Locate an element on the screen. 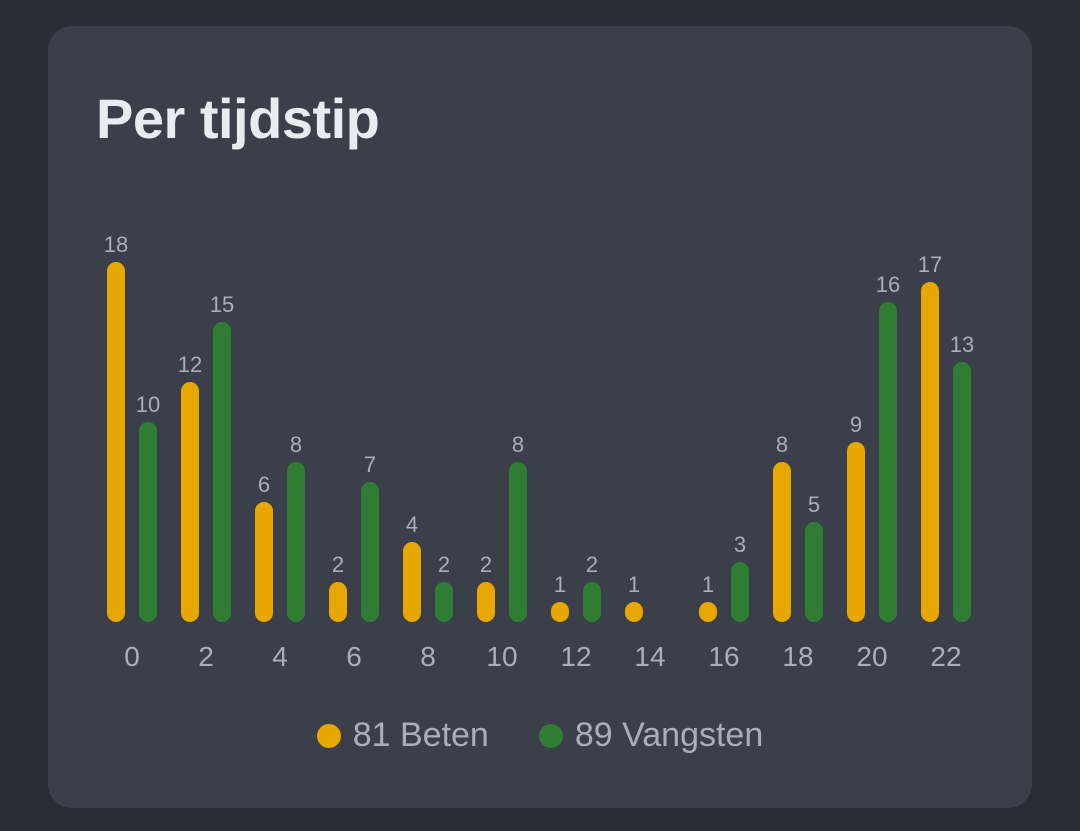 This screenshot has height=831, width=1080. data-label-beten-12: 1 is located at coordinates (560, 584).